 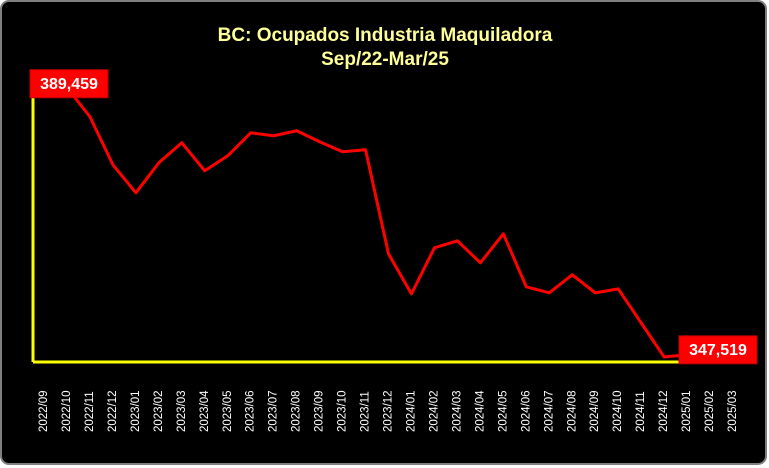 I want to click on x-tick-label: 2024/06, so click(x=526, y=411).